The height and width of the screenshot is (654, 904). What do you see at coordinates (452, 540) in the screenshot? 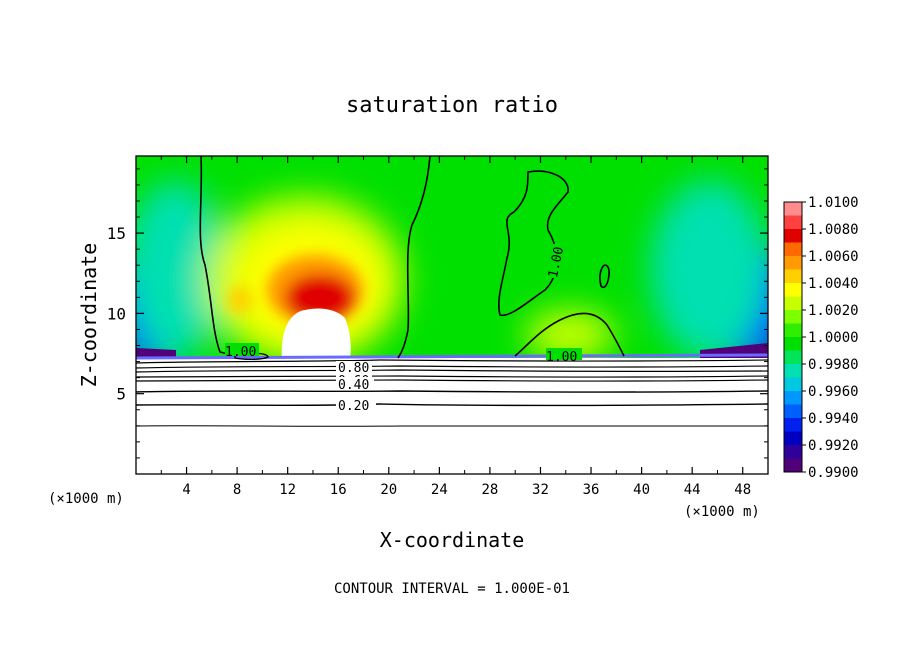
I see `x-axis-label: X-coordinate` at bounding box center [452, 540].